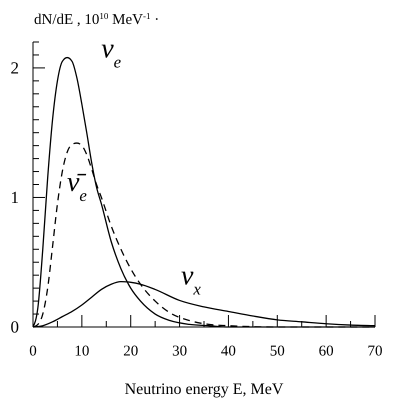 The width and height of the screenshot is (394, 407). I want to click on x-tick-label: 30, so click(180, 352).